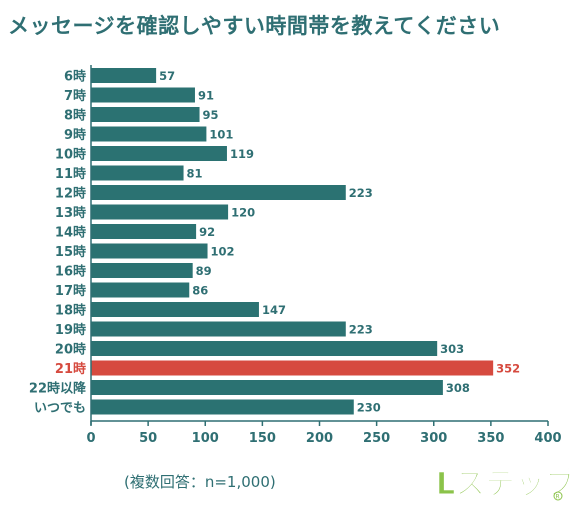 The image size is (583, 516). I want to click on bar-17時, so click(140, 290).